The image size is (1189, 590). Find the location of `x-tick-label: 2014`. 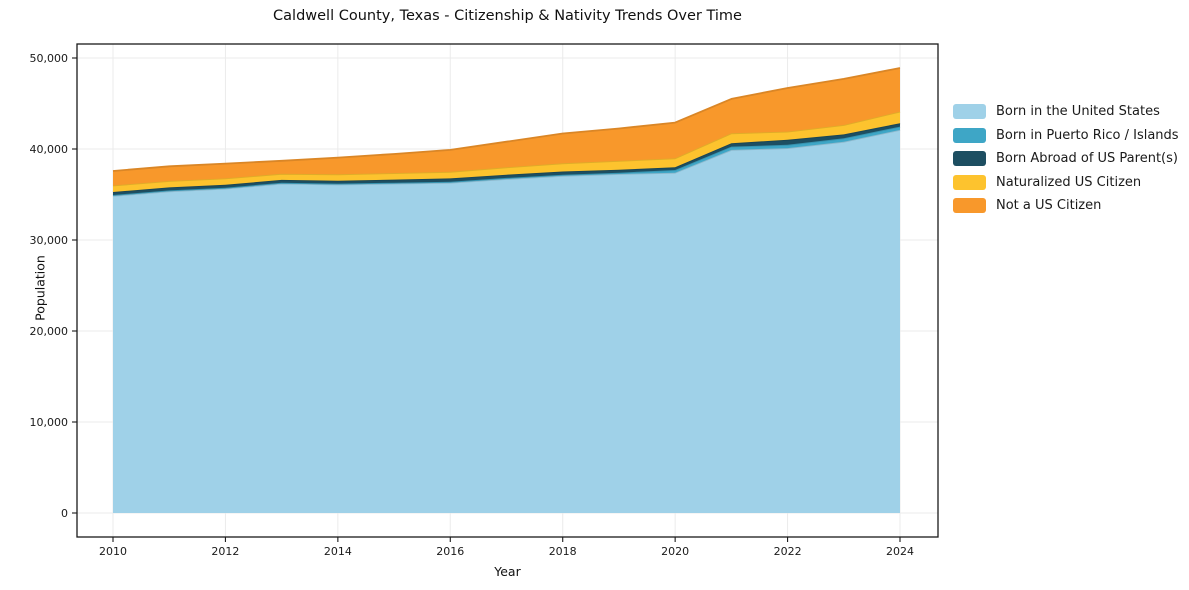

x-tick-label: 2014 is located at coordinates (338, 551).